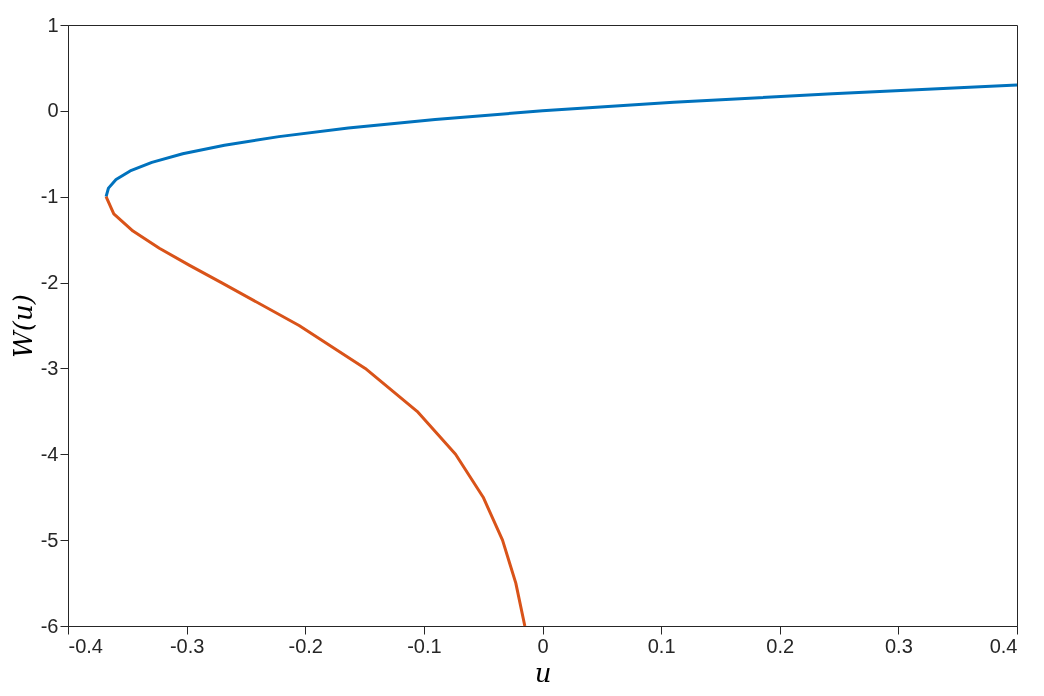 The image size is (1044, 696). Describe the element at coordinates (85, 645) in the screenshot. I see `x-tick-label: -0.4` at that location.